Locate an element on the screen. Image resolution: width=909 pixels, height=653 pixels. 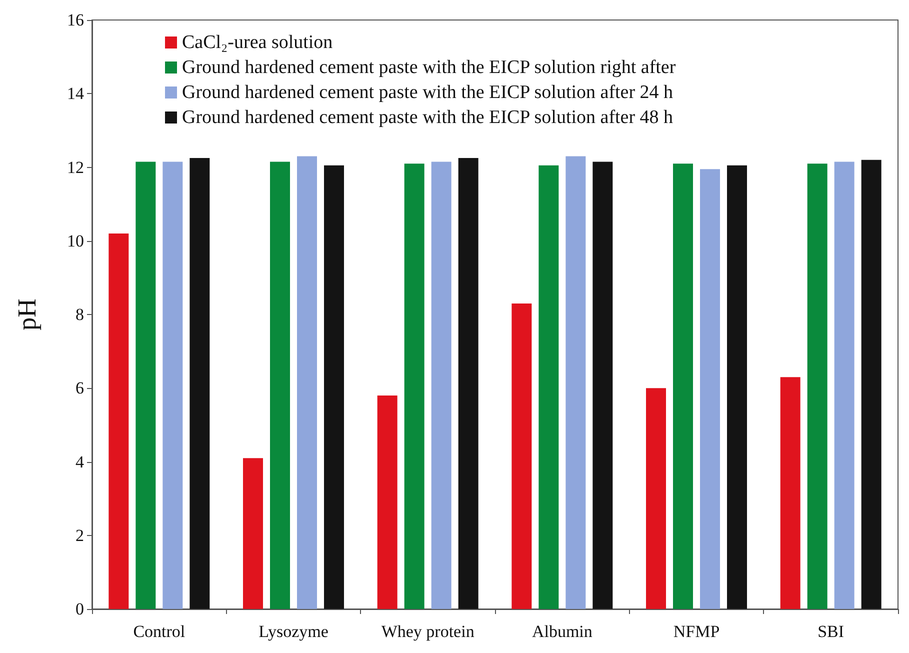
y-tick-label: 4 is located at coordinates (80, 462).